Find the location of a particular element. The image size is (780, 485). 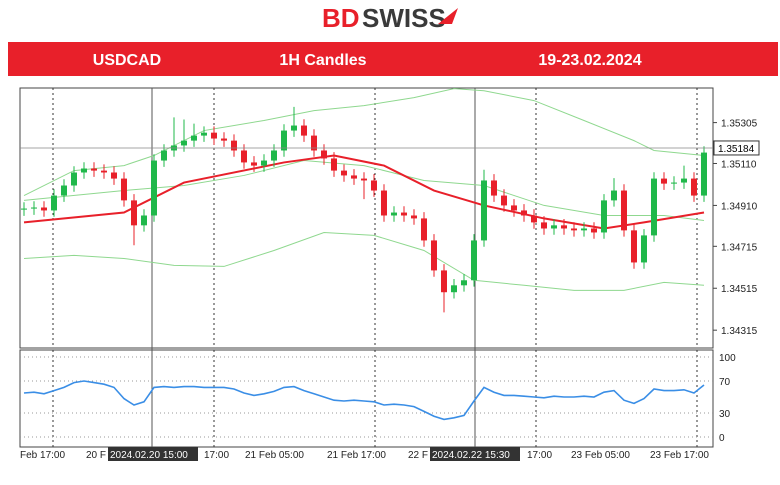

x-tick-label: 21 Feb 05:00 is located at coordinates (274, 455).